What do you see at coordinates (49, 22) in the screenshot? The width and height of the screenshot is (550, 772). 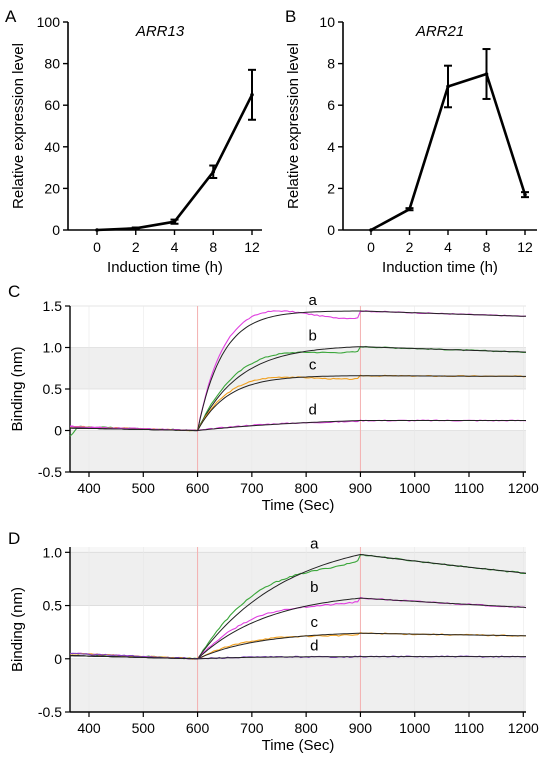 I see `y-tick-label: 100` at bounding box center [49, 22].